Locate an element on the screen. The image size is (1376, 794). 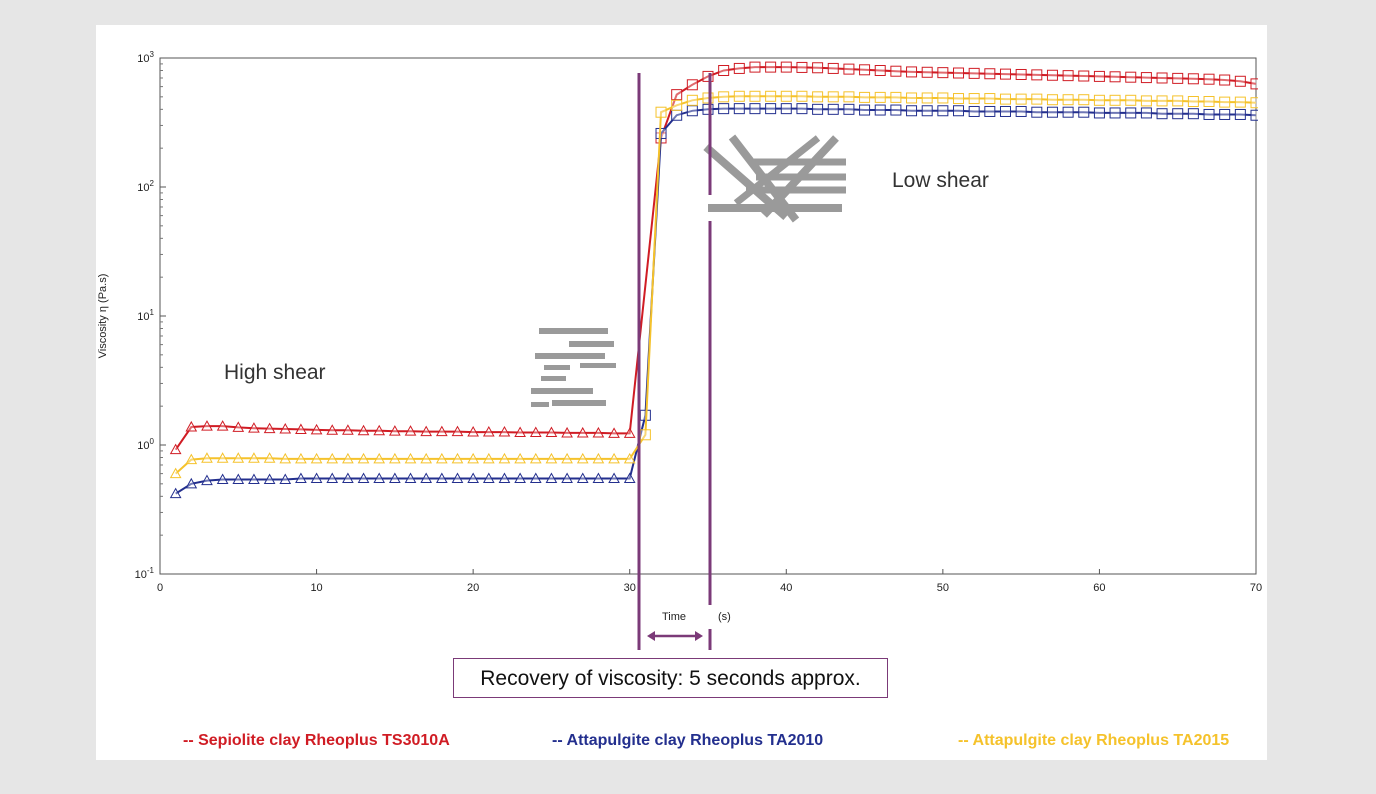
x-axis-unit: (s) is located at coordinates (724, 617).